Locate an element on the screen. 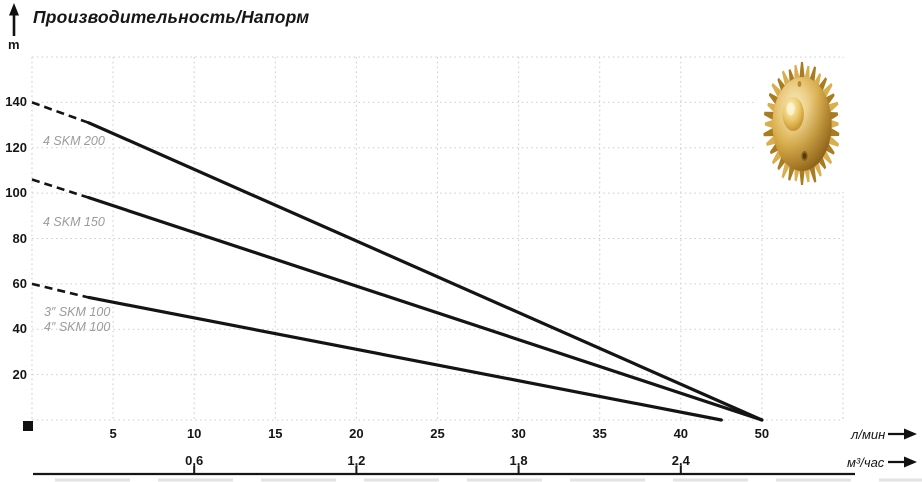 This screenshot has height=482, width=922. x-tick-label: 40 is located at coordinates (681, 433).